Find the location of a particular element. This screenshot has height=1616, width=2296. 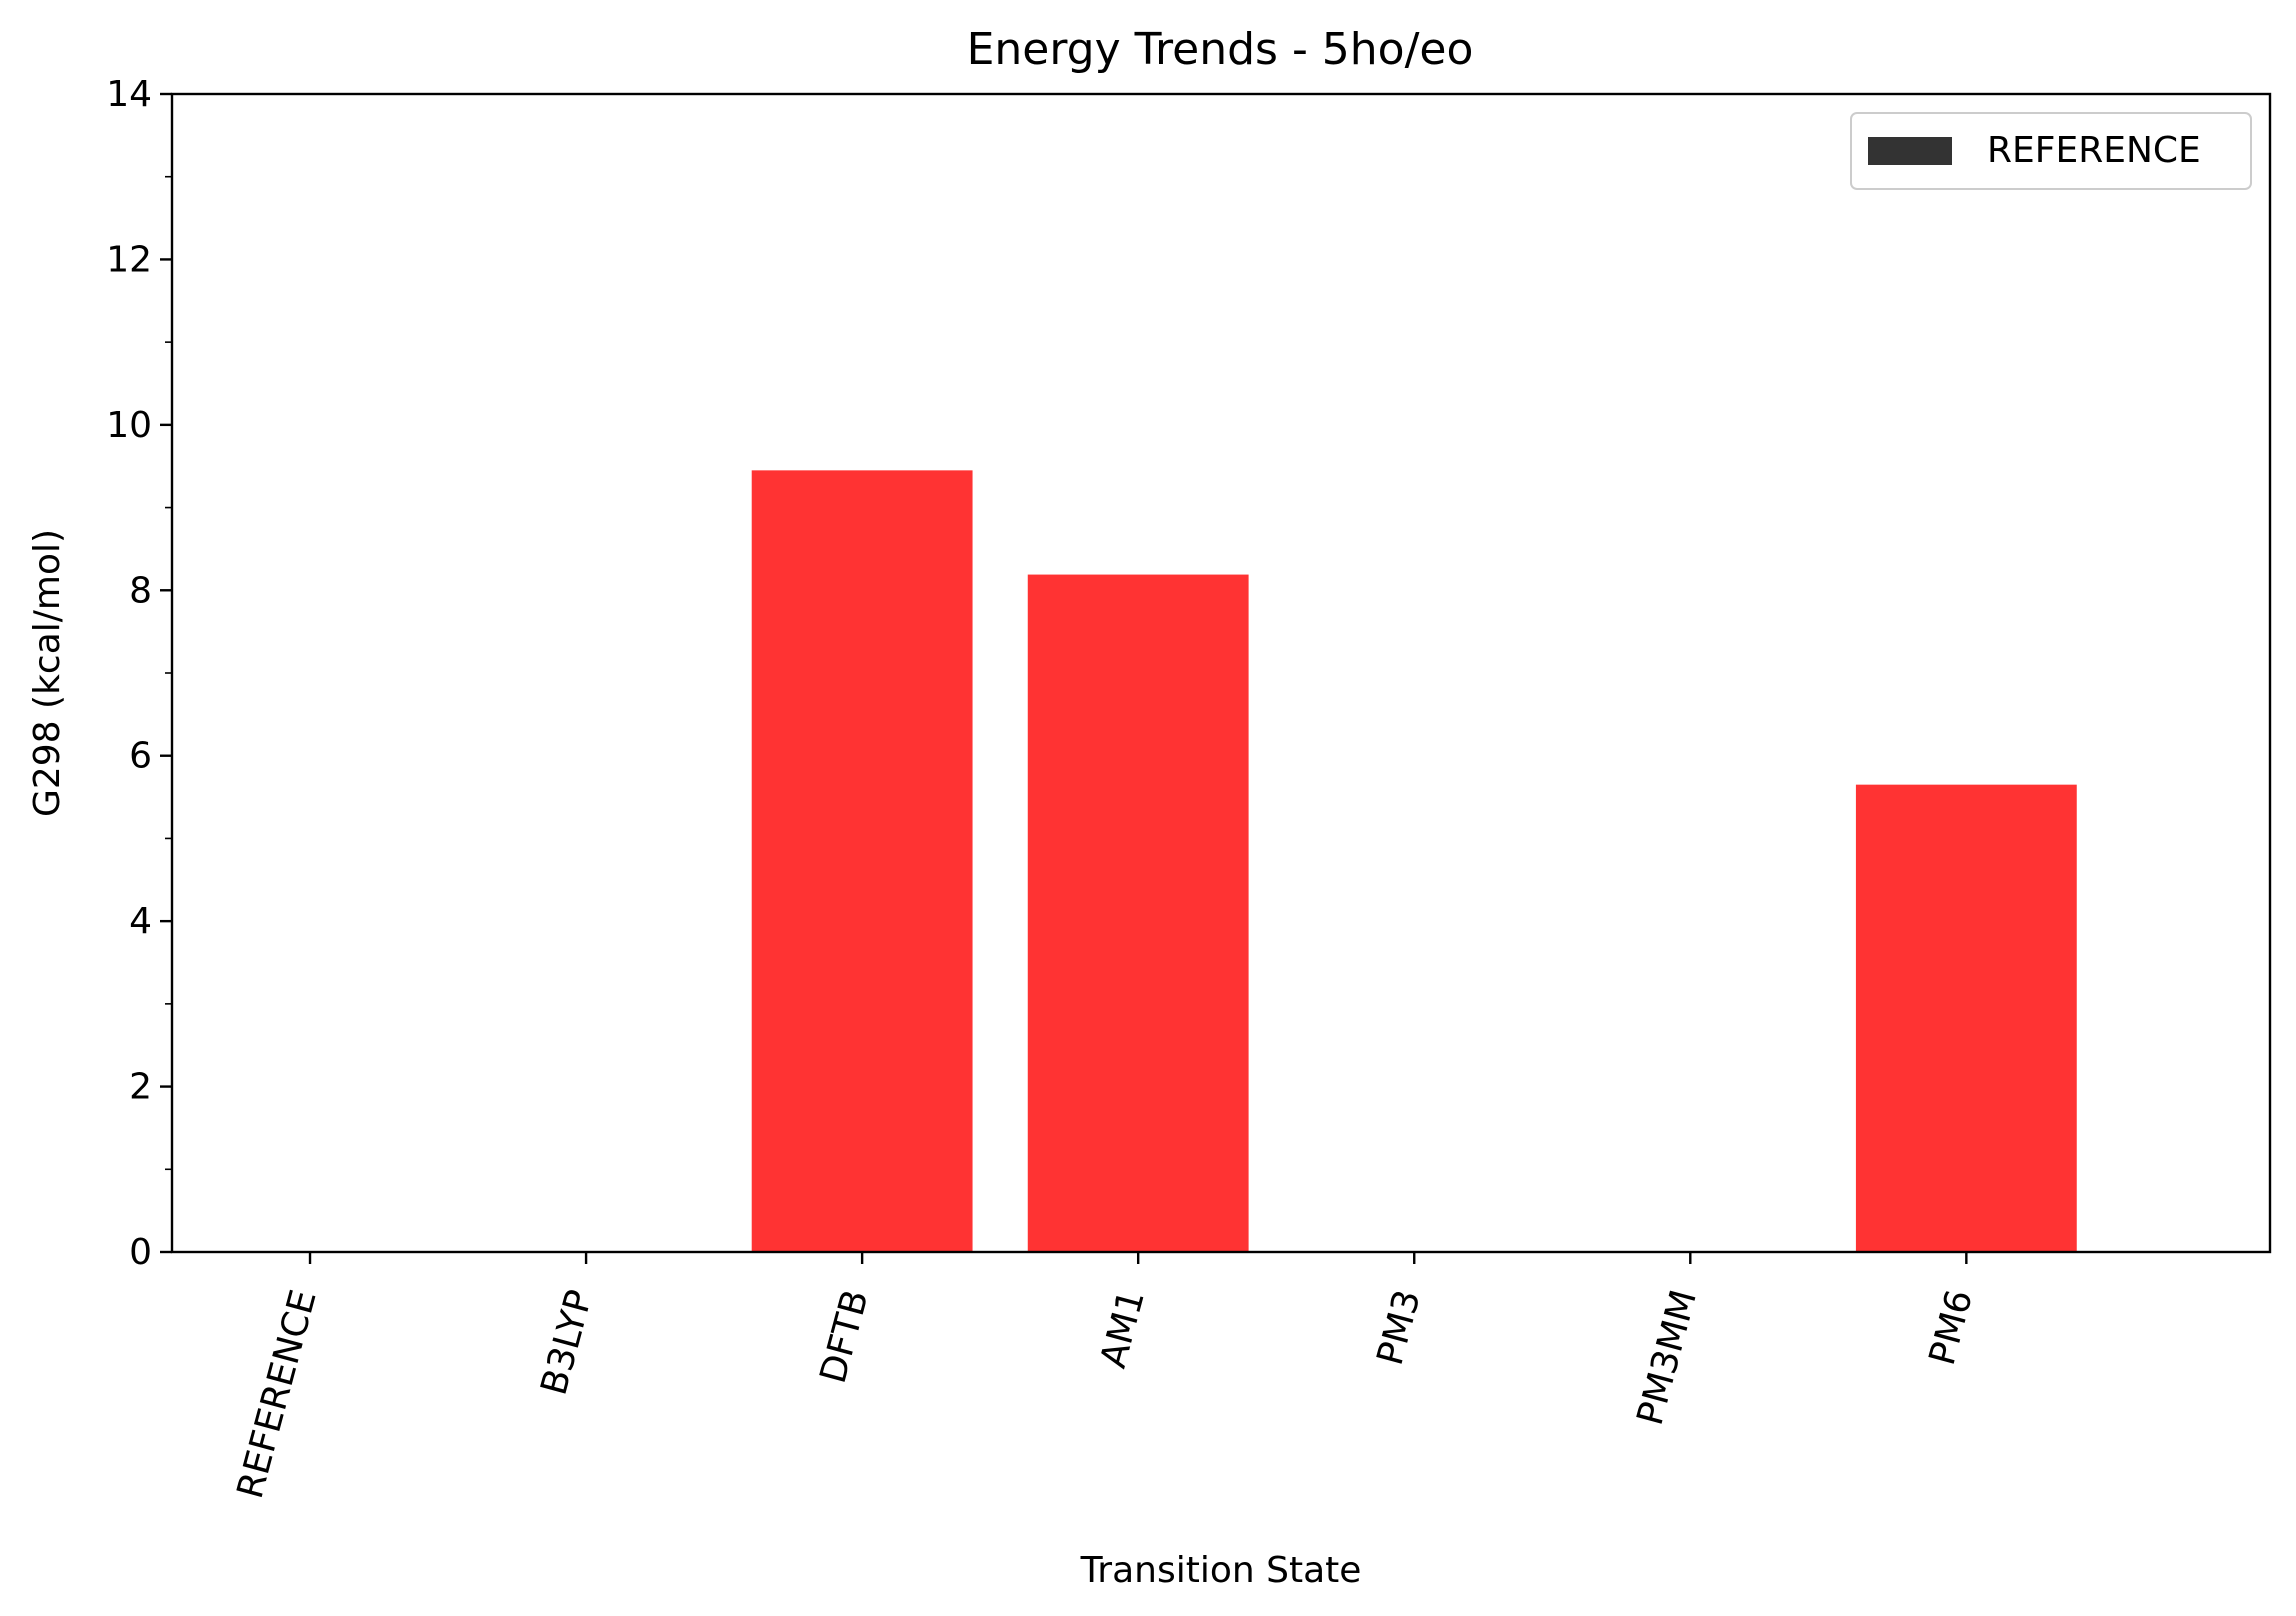

y-axis: 0 2 4 6 8 10 12 14 is located at coordinates (139, 673).